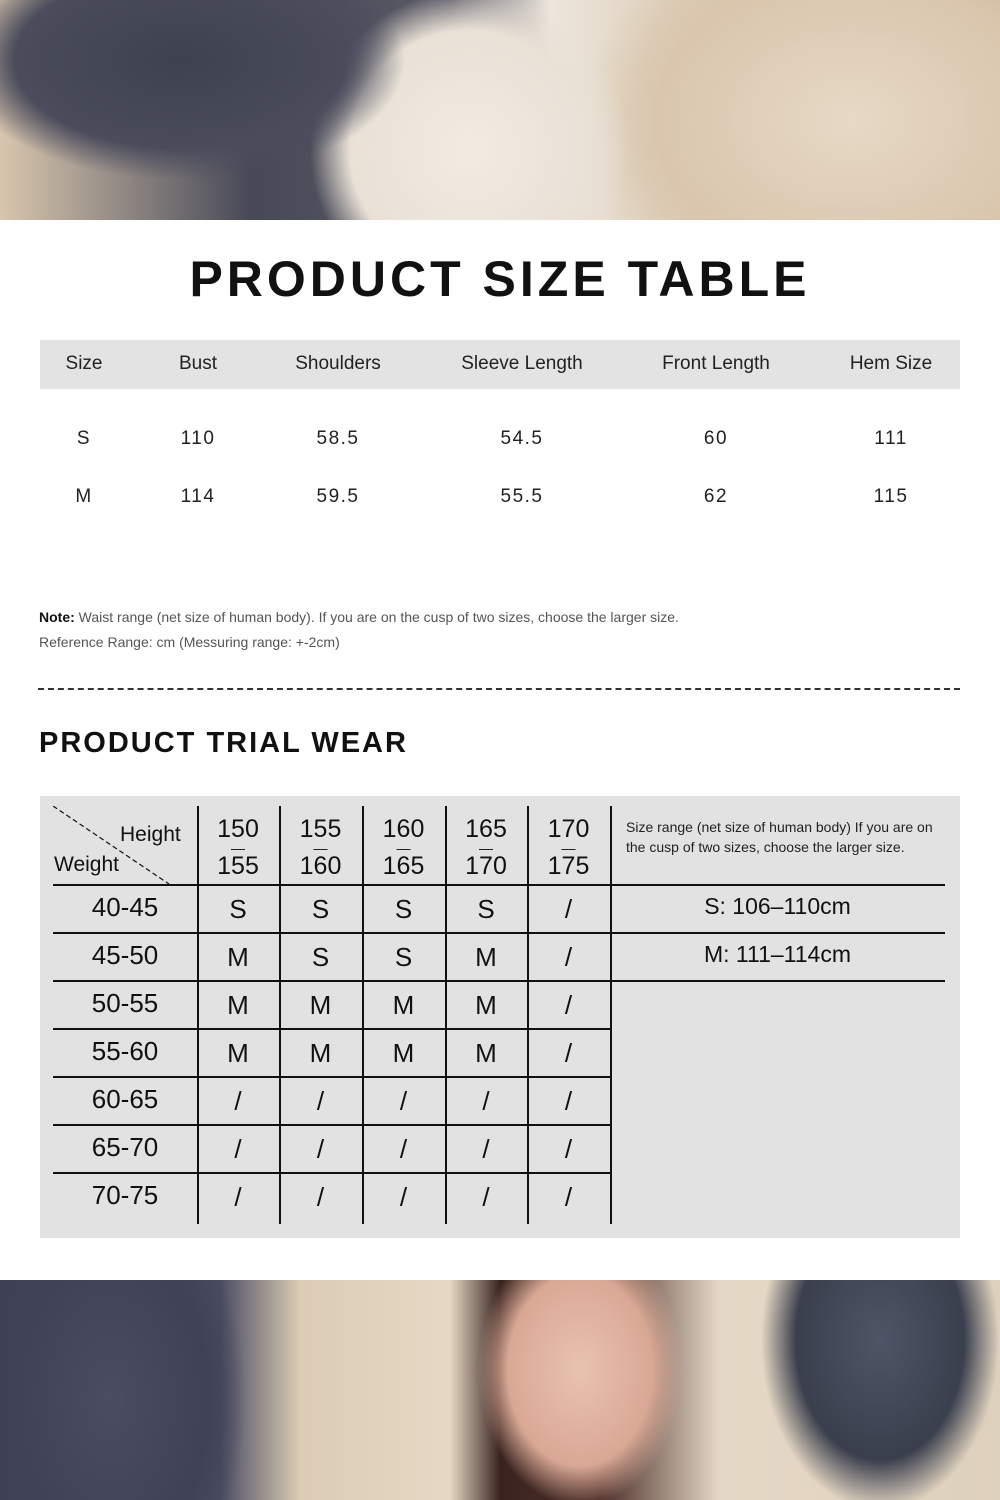 The height and width of the screenshot is (1500, 1000). I want to click on weight-label: 60-65, so click(125, 1099).